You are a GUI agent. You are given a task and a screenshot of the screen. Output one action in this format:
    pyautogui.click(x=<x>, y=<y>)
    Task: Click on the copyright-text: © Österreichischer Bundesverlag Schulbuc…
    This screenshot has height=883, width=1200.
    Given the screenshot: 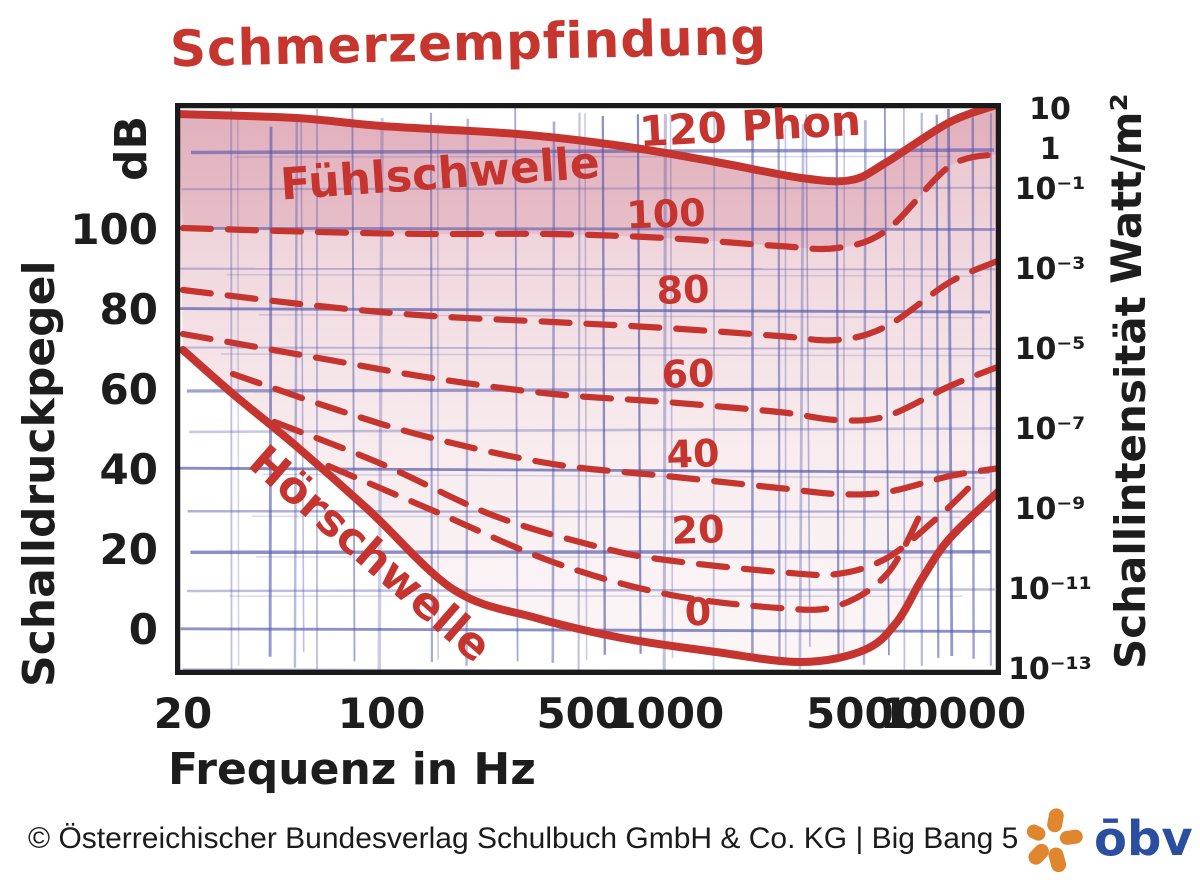 What is the action you would take?
    pyautogui.click(x=523, y=838)
    